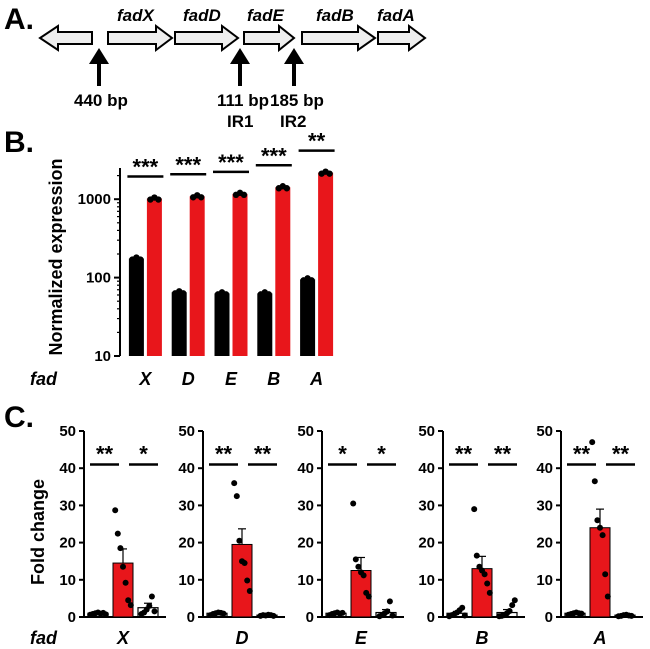 The height and width of the screenshot is (649, 650). I want to click on panel-b-label: B., so click(19, 142).